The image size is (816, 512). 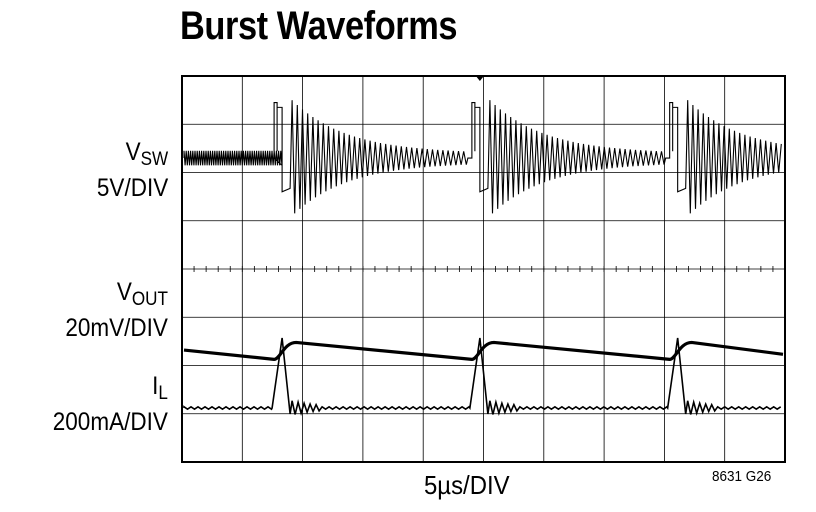 I want to click on vout-sub: OUT, so click(x=149, y=299).